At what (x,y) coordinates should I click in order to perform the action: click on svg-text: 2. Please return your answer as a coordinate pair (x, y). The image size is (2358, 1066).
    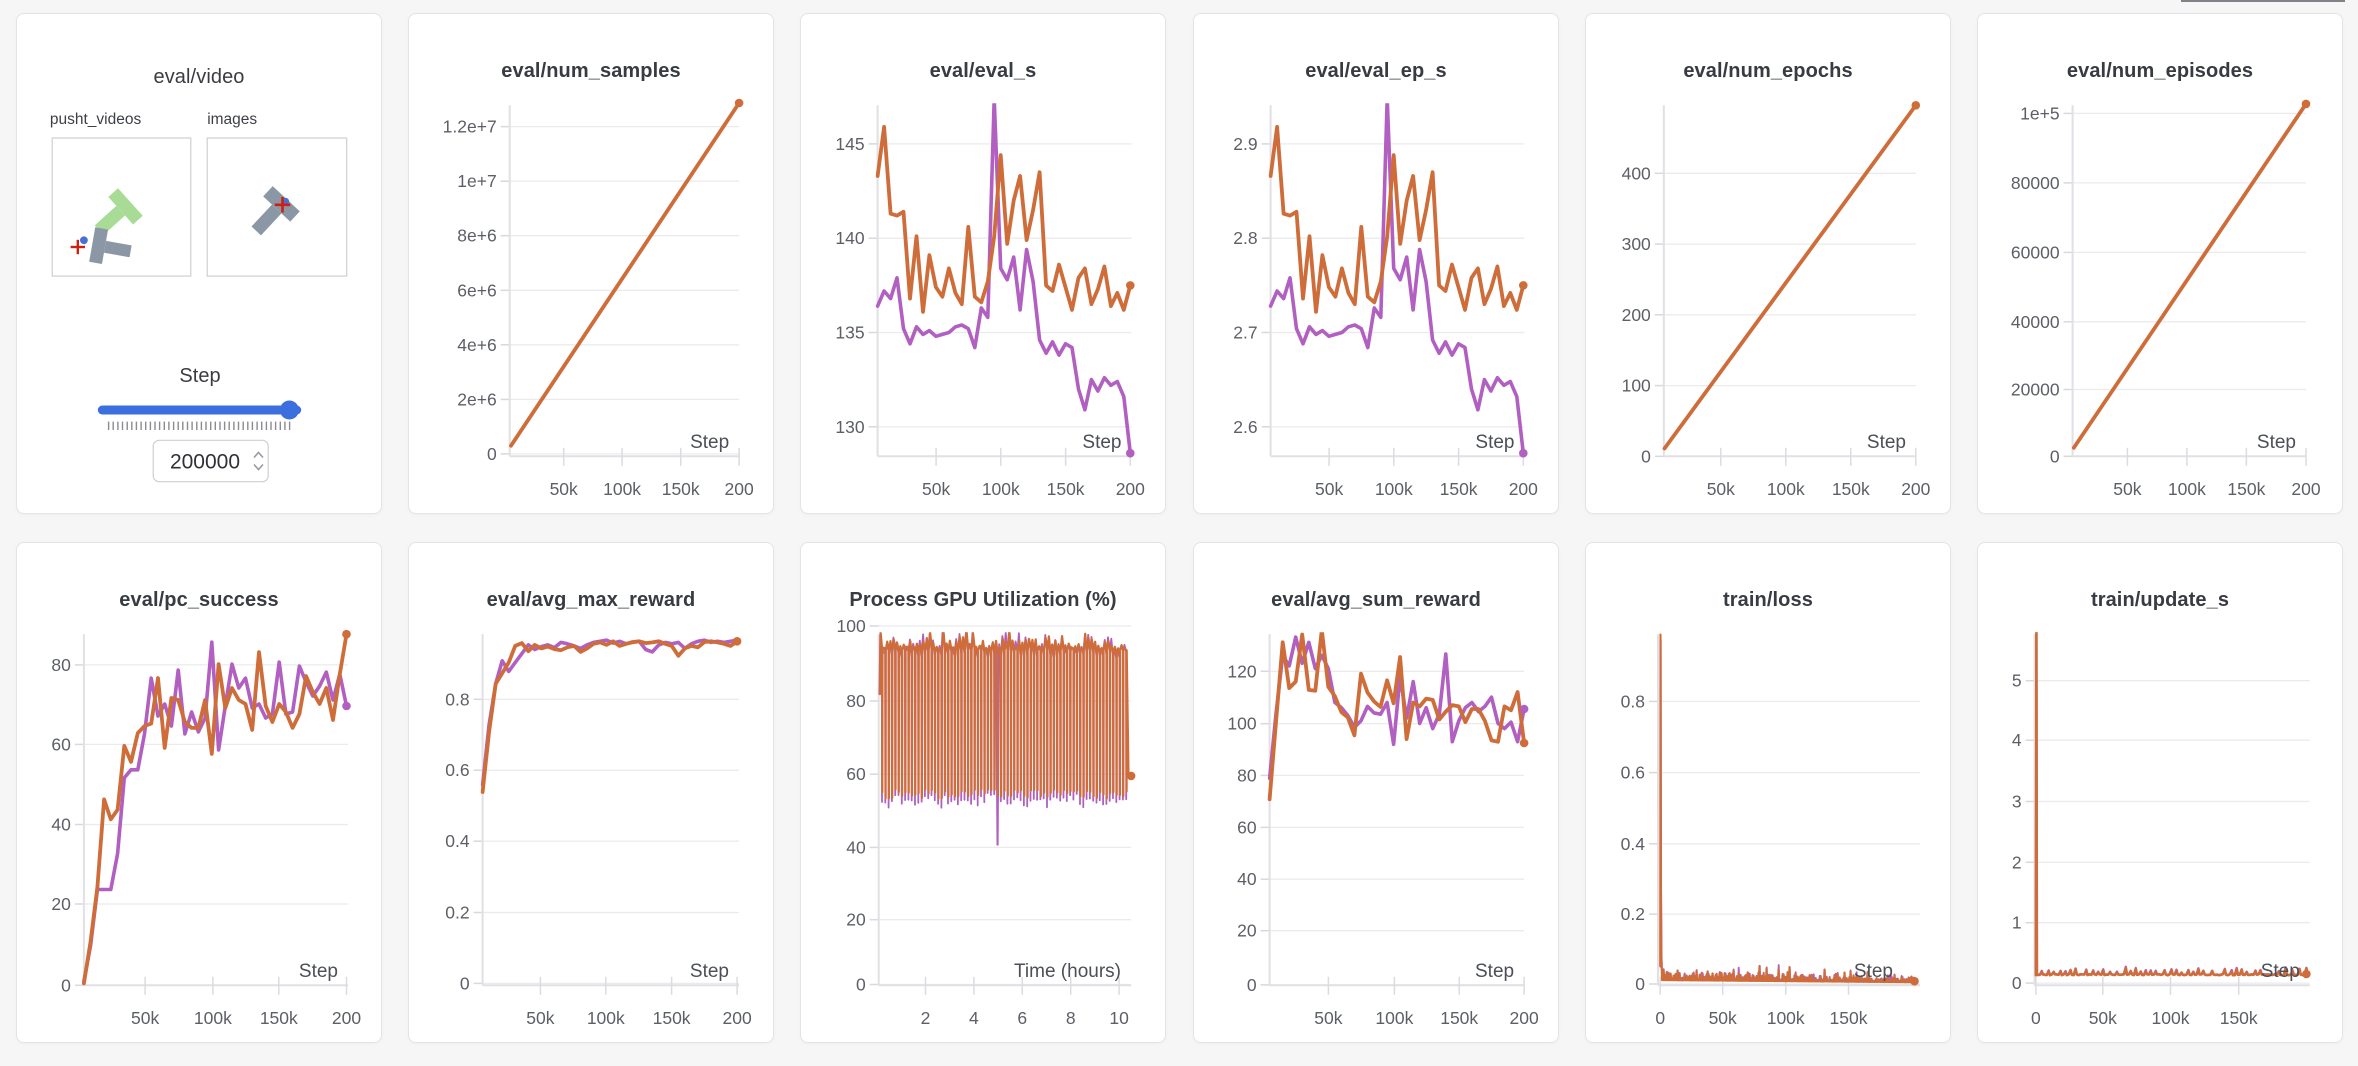
    Looking at the image, I should click on (926, 1018).